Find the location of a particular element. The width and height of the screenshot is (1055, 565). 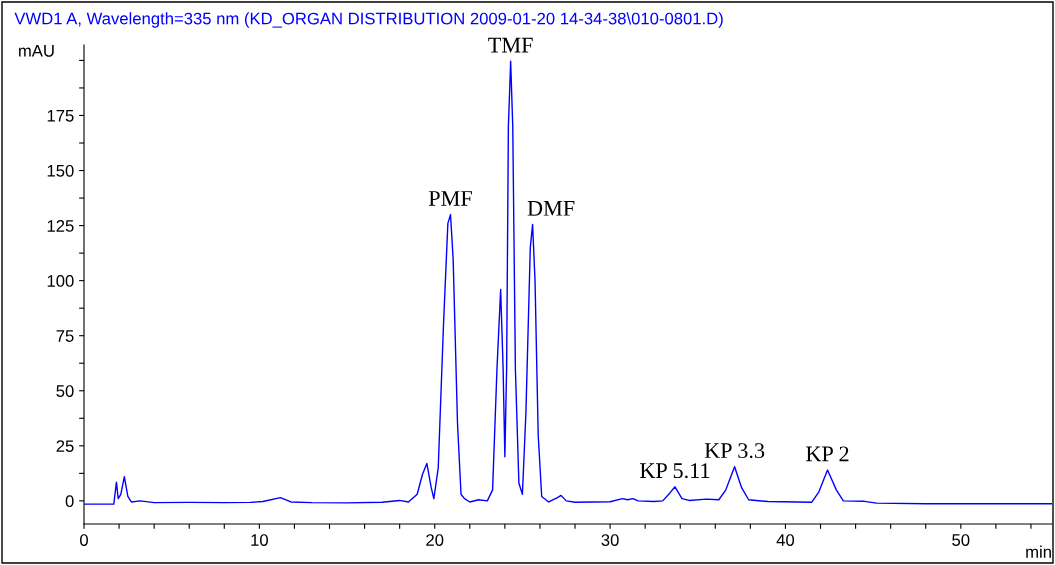

annotation: PMF is located at coordinates (450, 198).